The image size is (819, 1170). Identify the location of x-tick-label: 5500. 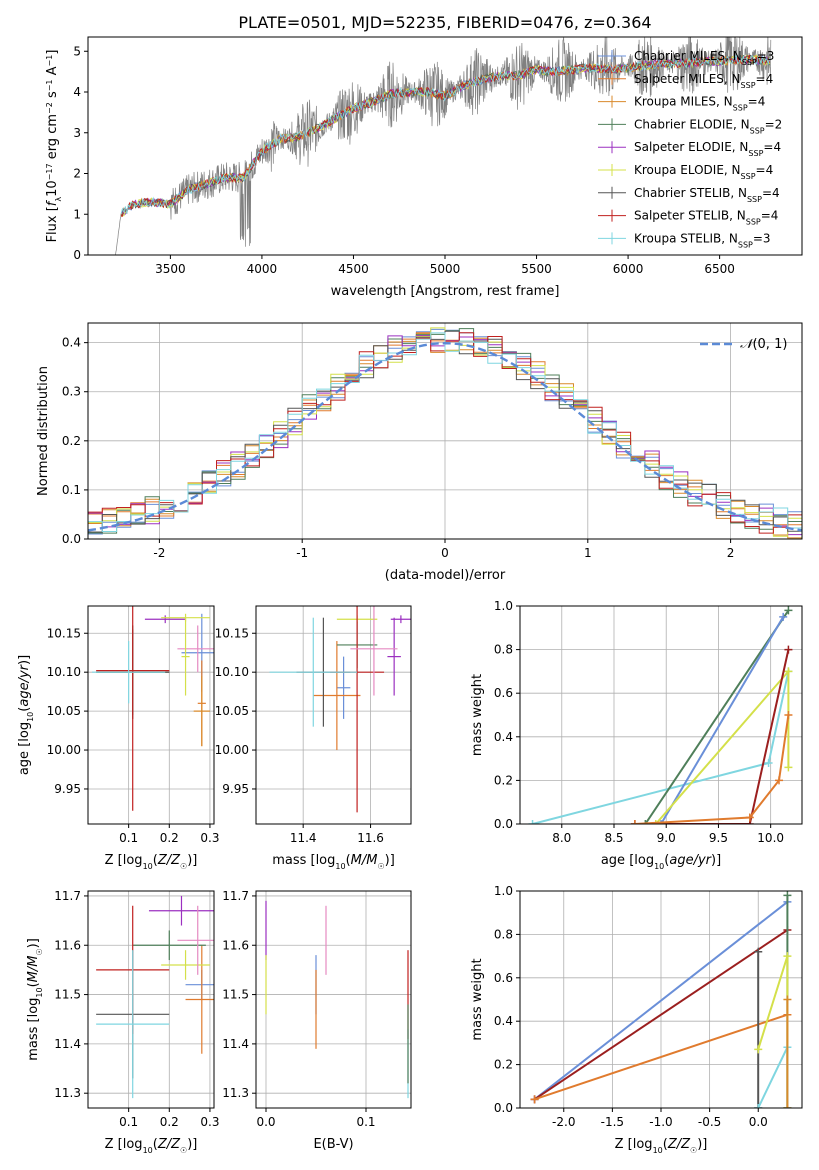
(536, 269).